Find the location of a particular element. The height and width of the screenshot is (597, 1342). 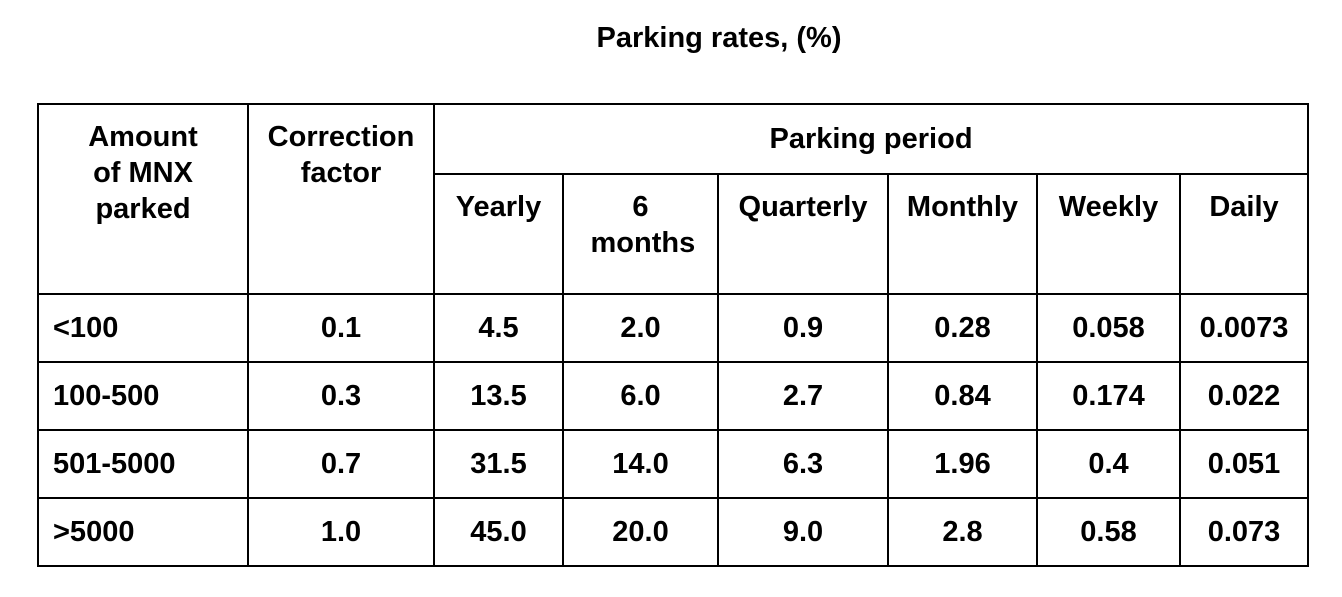

rate-quarterly: 0.9 is located at coordinates (803, 328).